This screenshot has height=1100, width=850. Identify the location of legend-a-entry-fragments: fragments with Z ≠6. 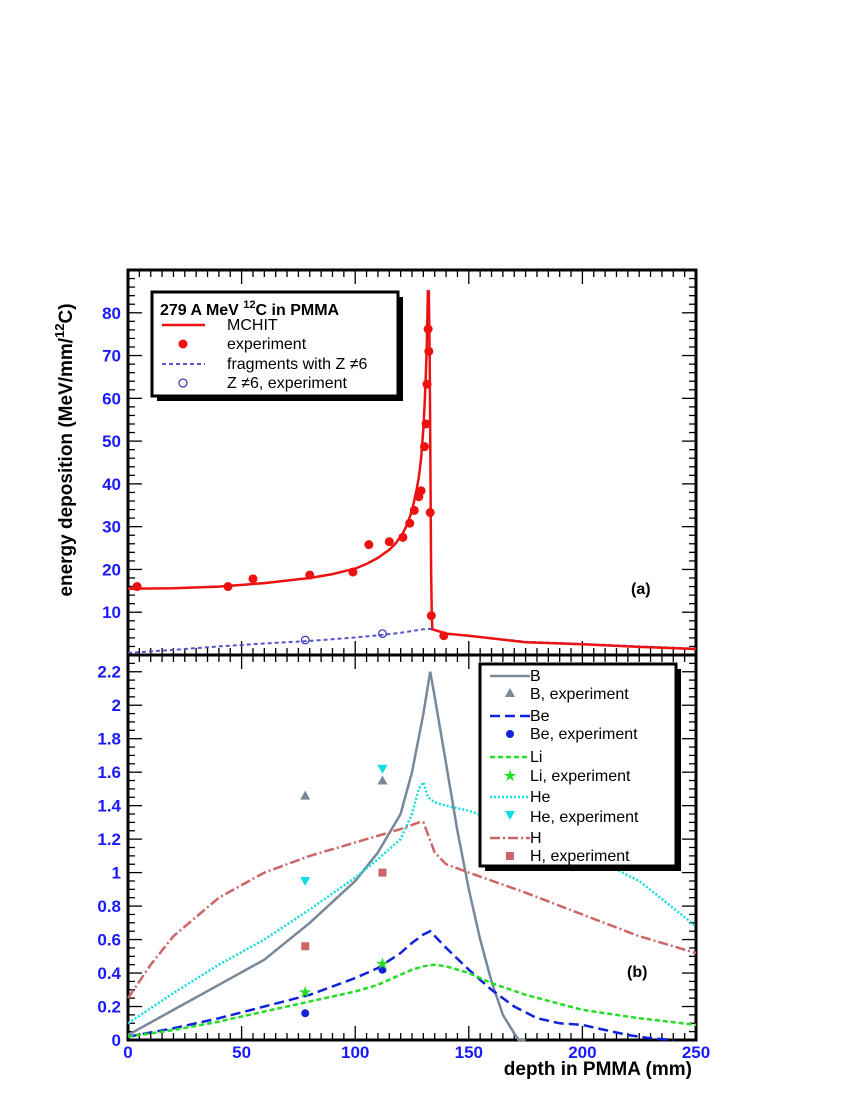
(297, 364).